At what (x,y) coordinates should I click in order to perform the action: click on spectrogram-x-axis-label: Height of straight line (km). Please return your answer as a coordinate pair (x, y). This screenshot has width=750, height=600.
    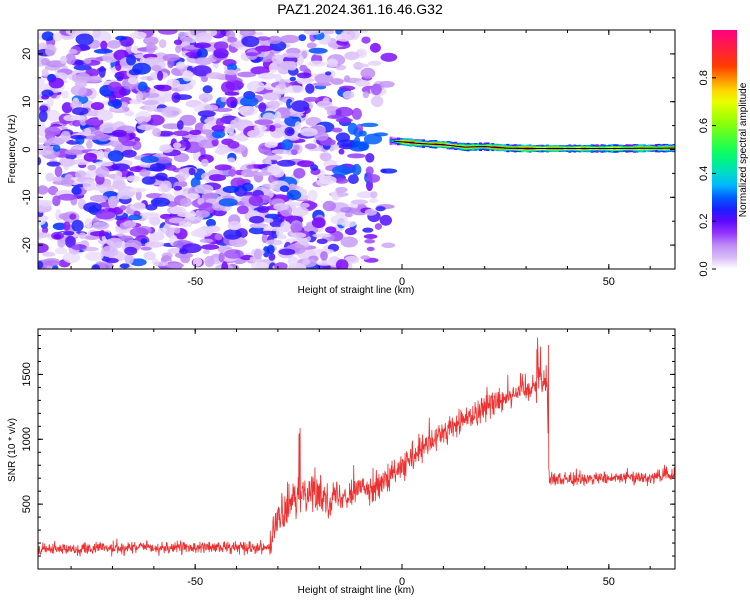
    Looking at the image, I should click on (356, 290).